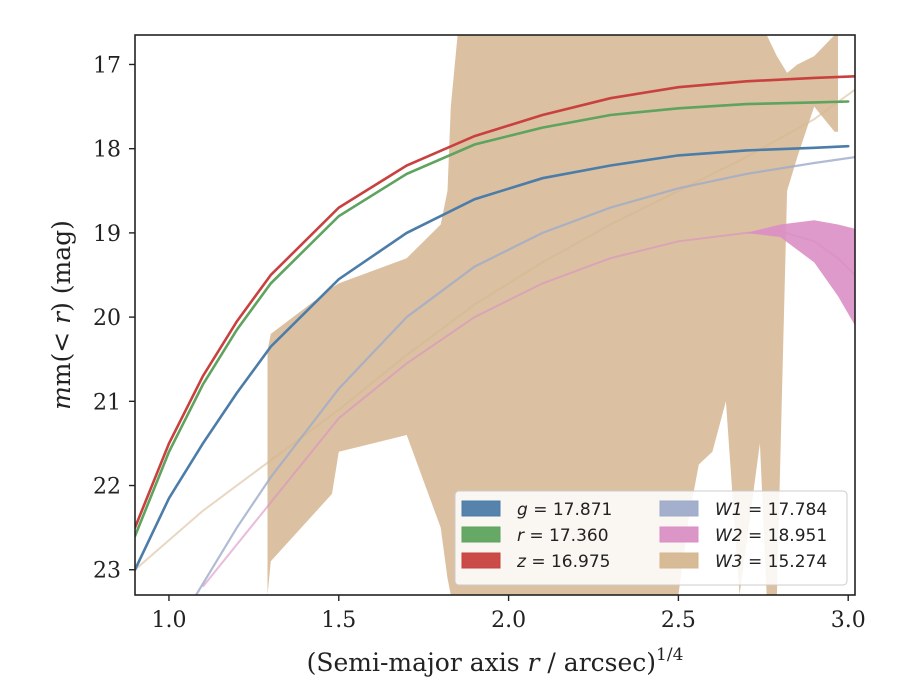 Image resolution: width=900 pixels, height=700 pixels. What do you see at coordinates (568, 562) in the screenshot?
I see `legend-value: = 16.975` at bounding box center [568, 562].